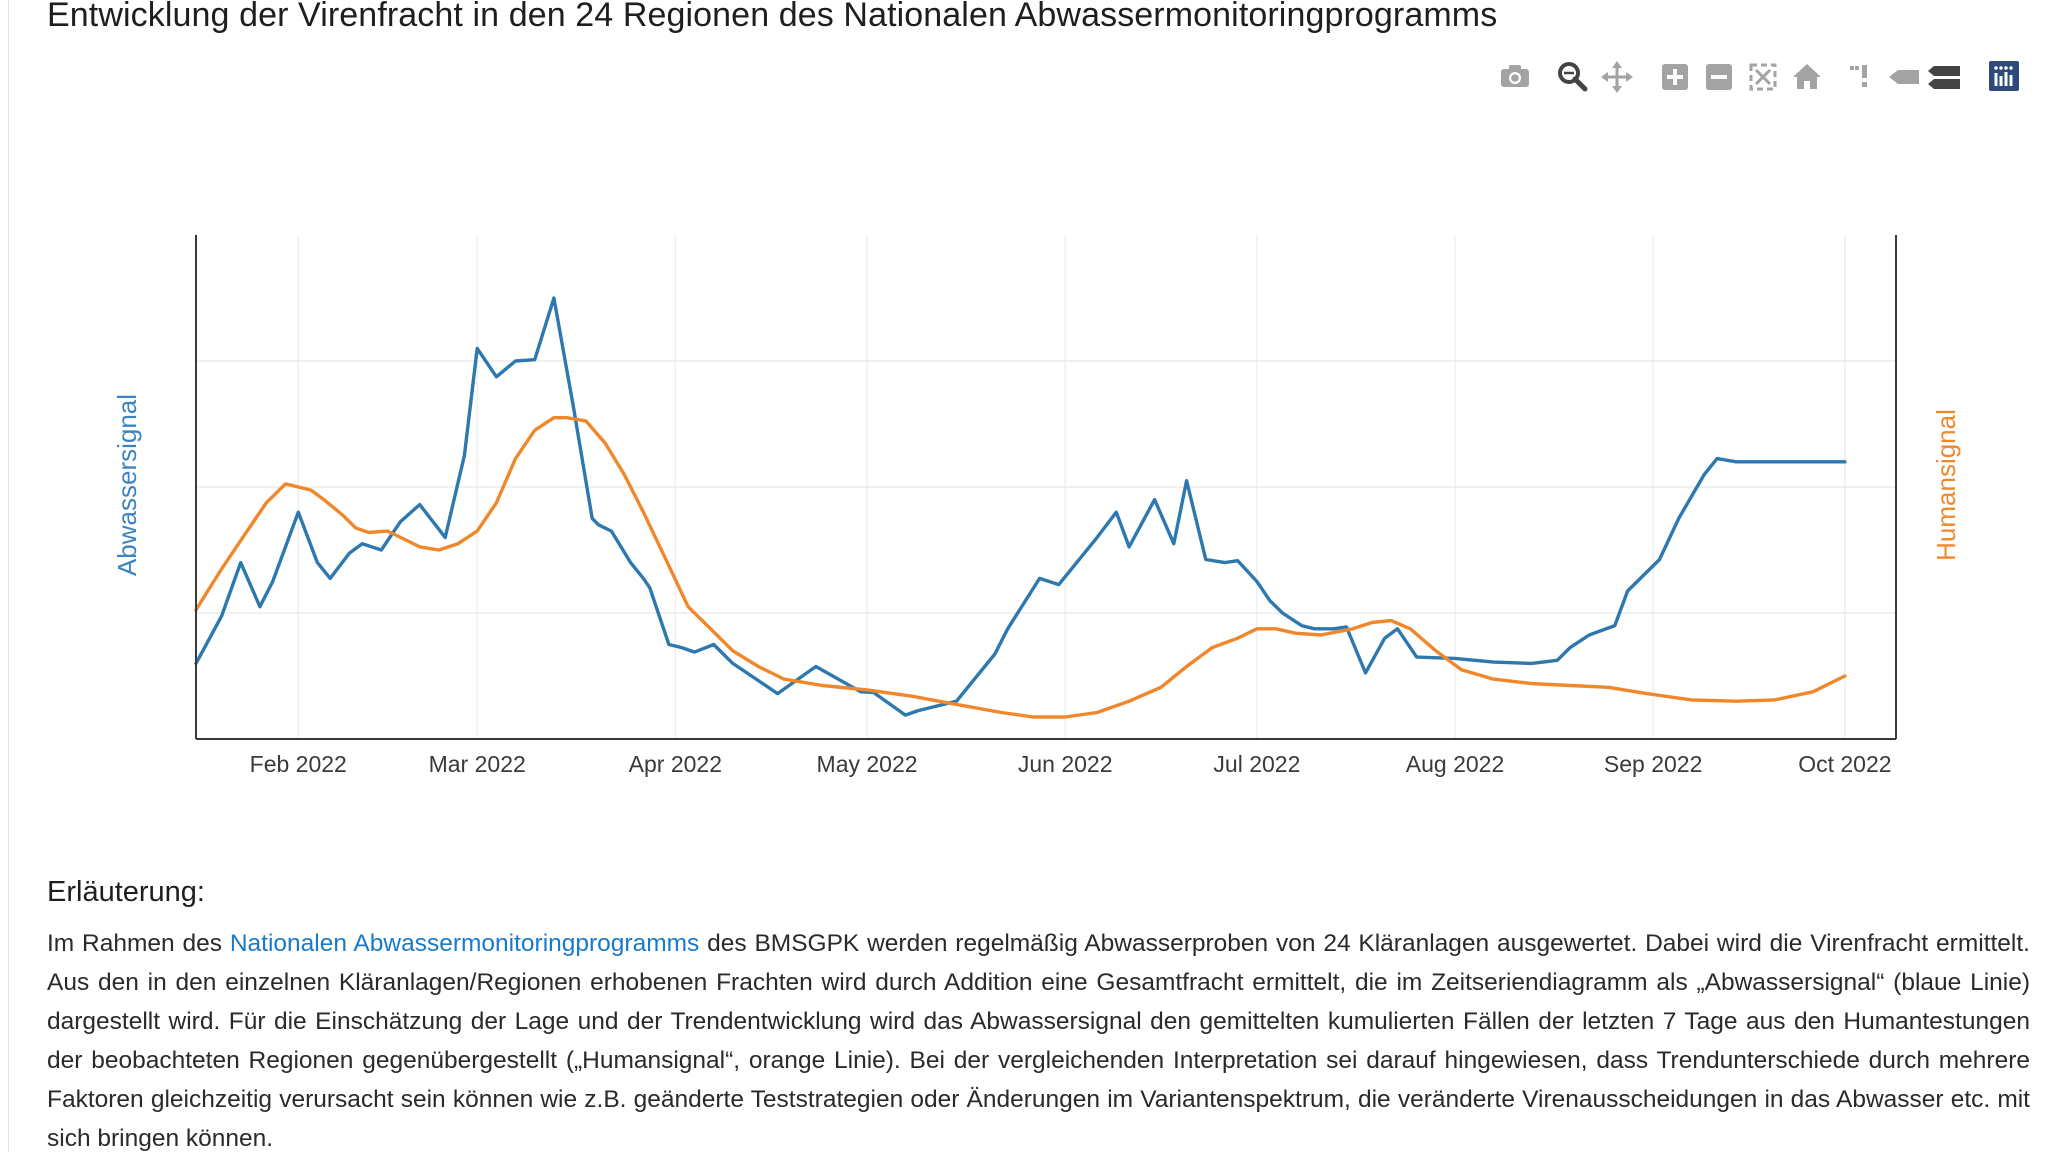 The height and width of the screenshot is (1158, 2048). What do you see at coordinates (1617, 77) in the screenshot?
I see `pan-icon` at bounding box center [1617, 77].